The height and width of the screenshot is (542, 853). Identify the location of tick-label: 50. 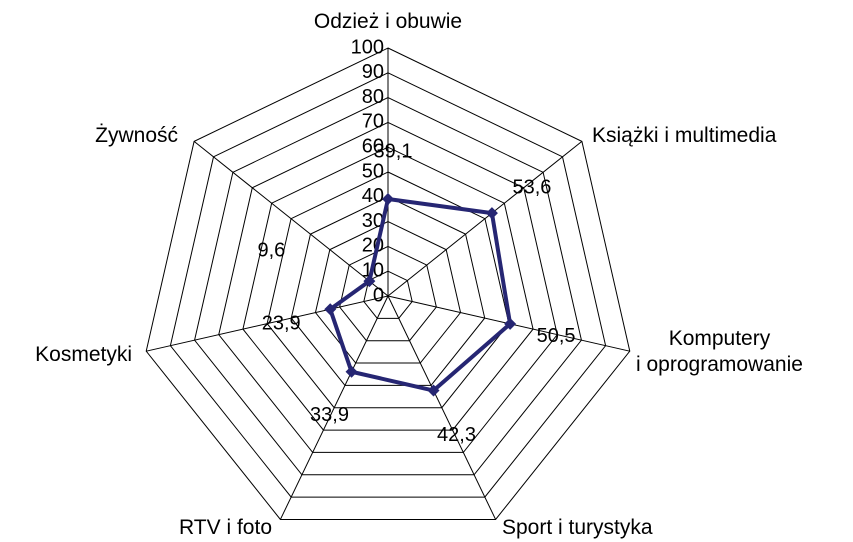
(373, 171).